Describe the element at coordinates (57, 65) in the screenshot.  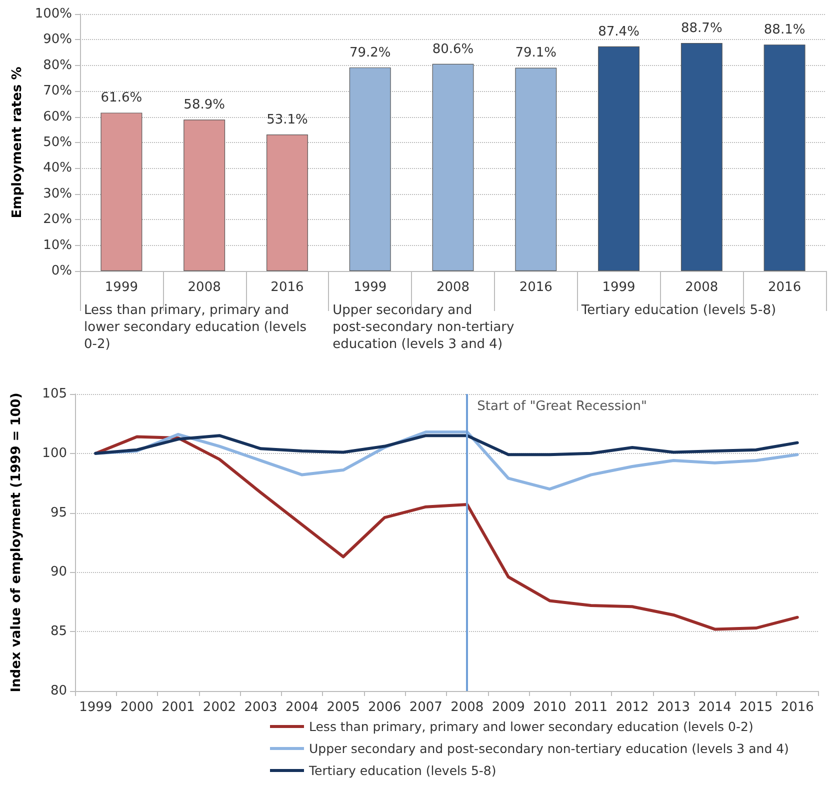
I see `y-tick-label: 80%` at that location.